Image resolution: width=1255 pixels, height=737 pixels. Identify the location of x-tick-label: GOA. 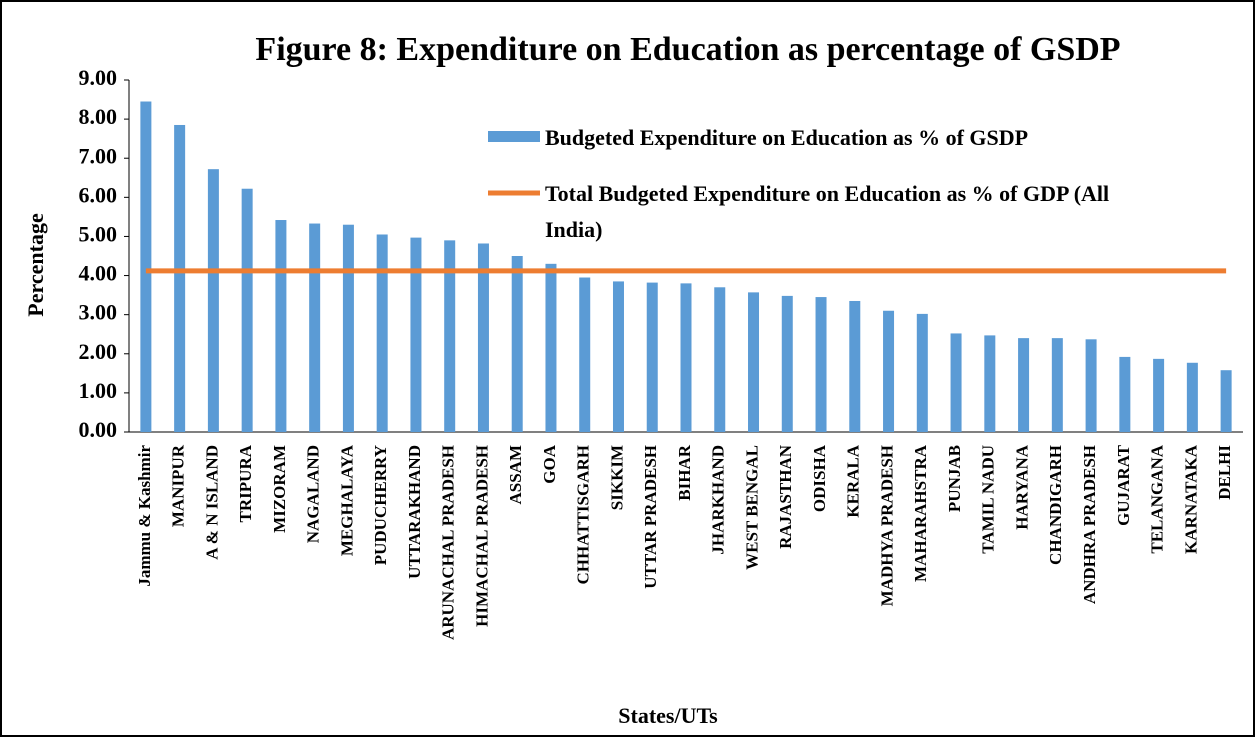
(549, 463).